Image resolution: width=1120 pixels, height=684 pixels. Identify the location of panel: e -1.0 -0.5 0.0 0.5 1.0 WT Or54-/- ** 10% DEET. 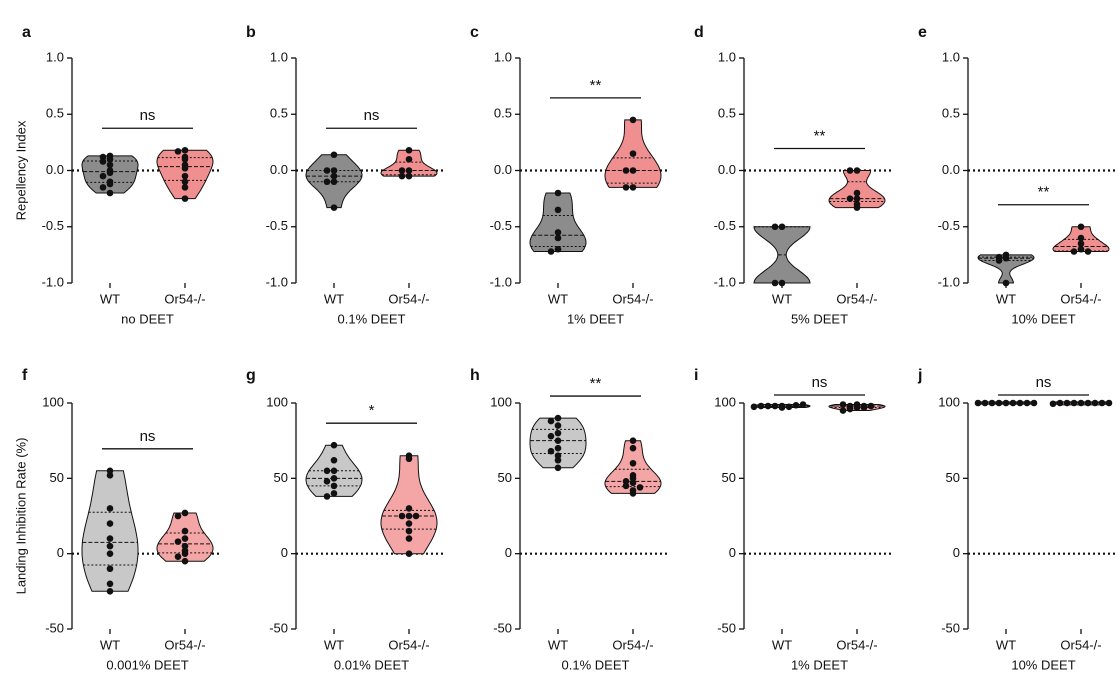
(1018, 175).